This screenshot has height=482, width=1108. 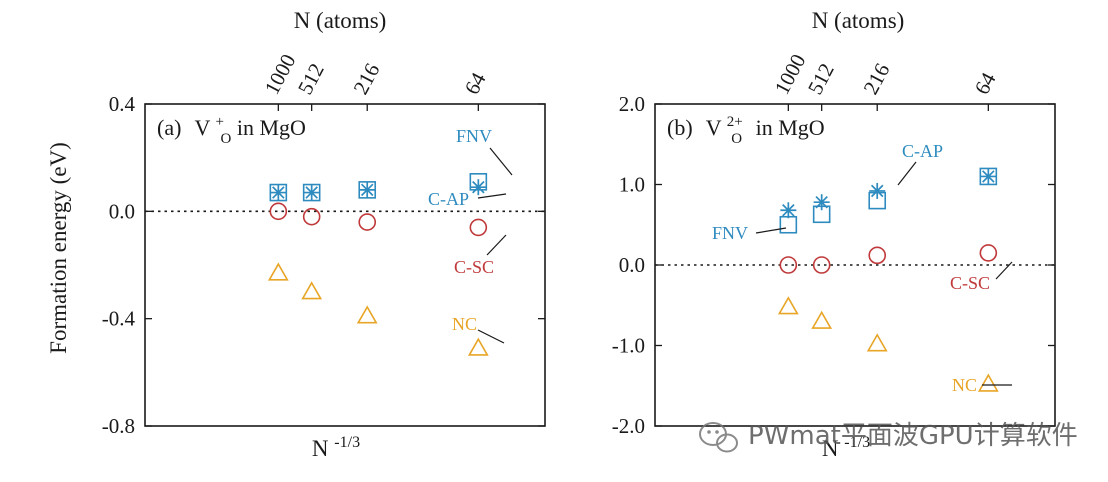 What do you see at coordinates (474, 267) in the screenshot?
I see `panel-a-annotation-c-sc: C-SC` at bounding box center [474, 267].